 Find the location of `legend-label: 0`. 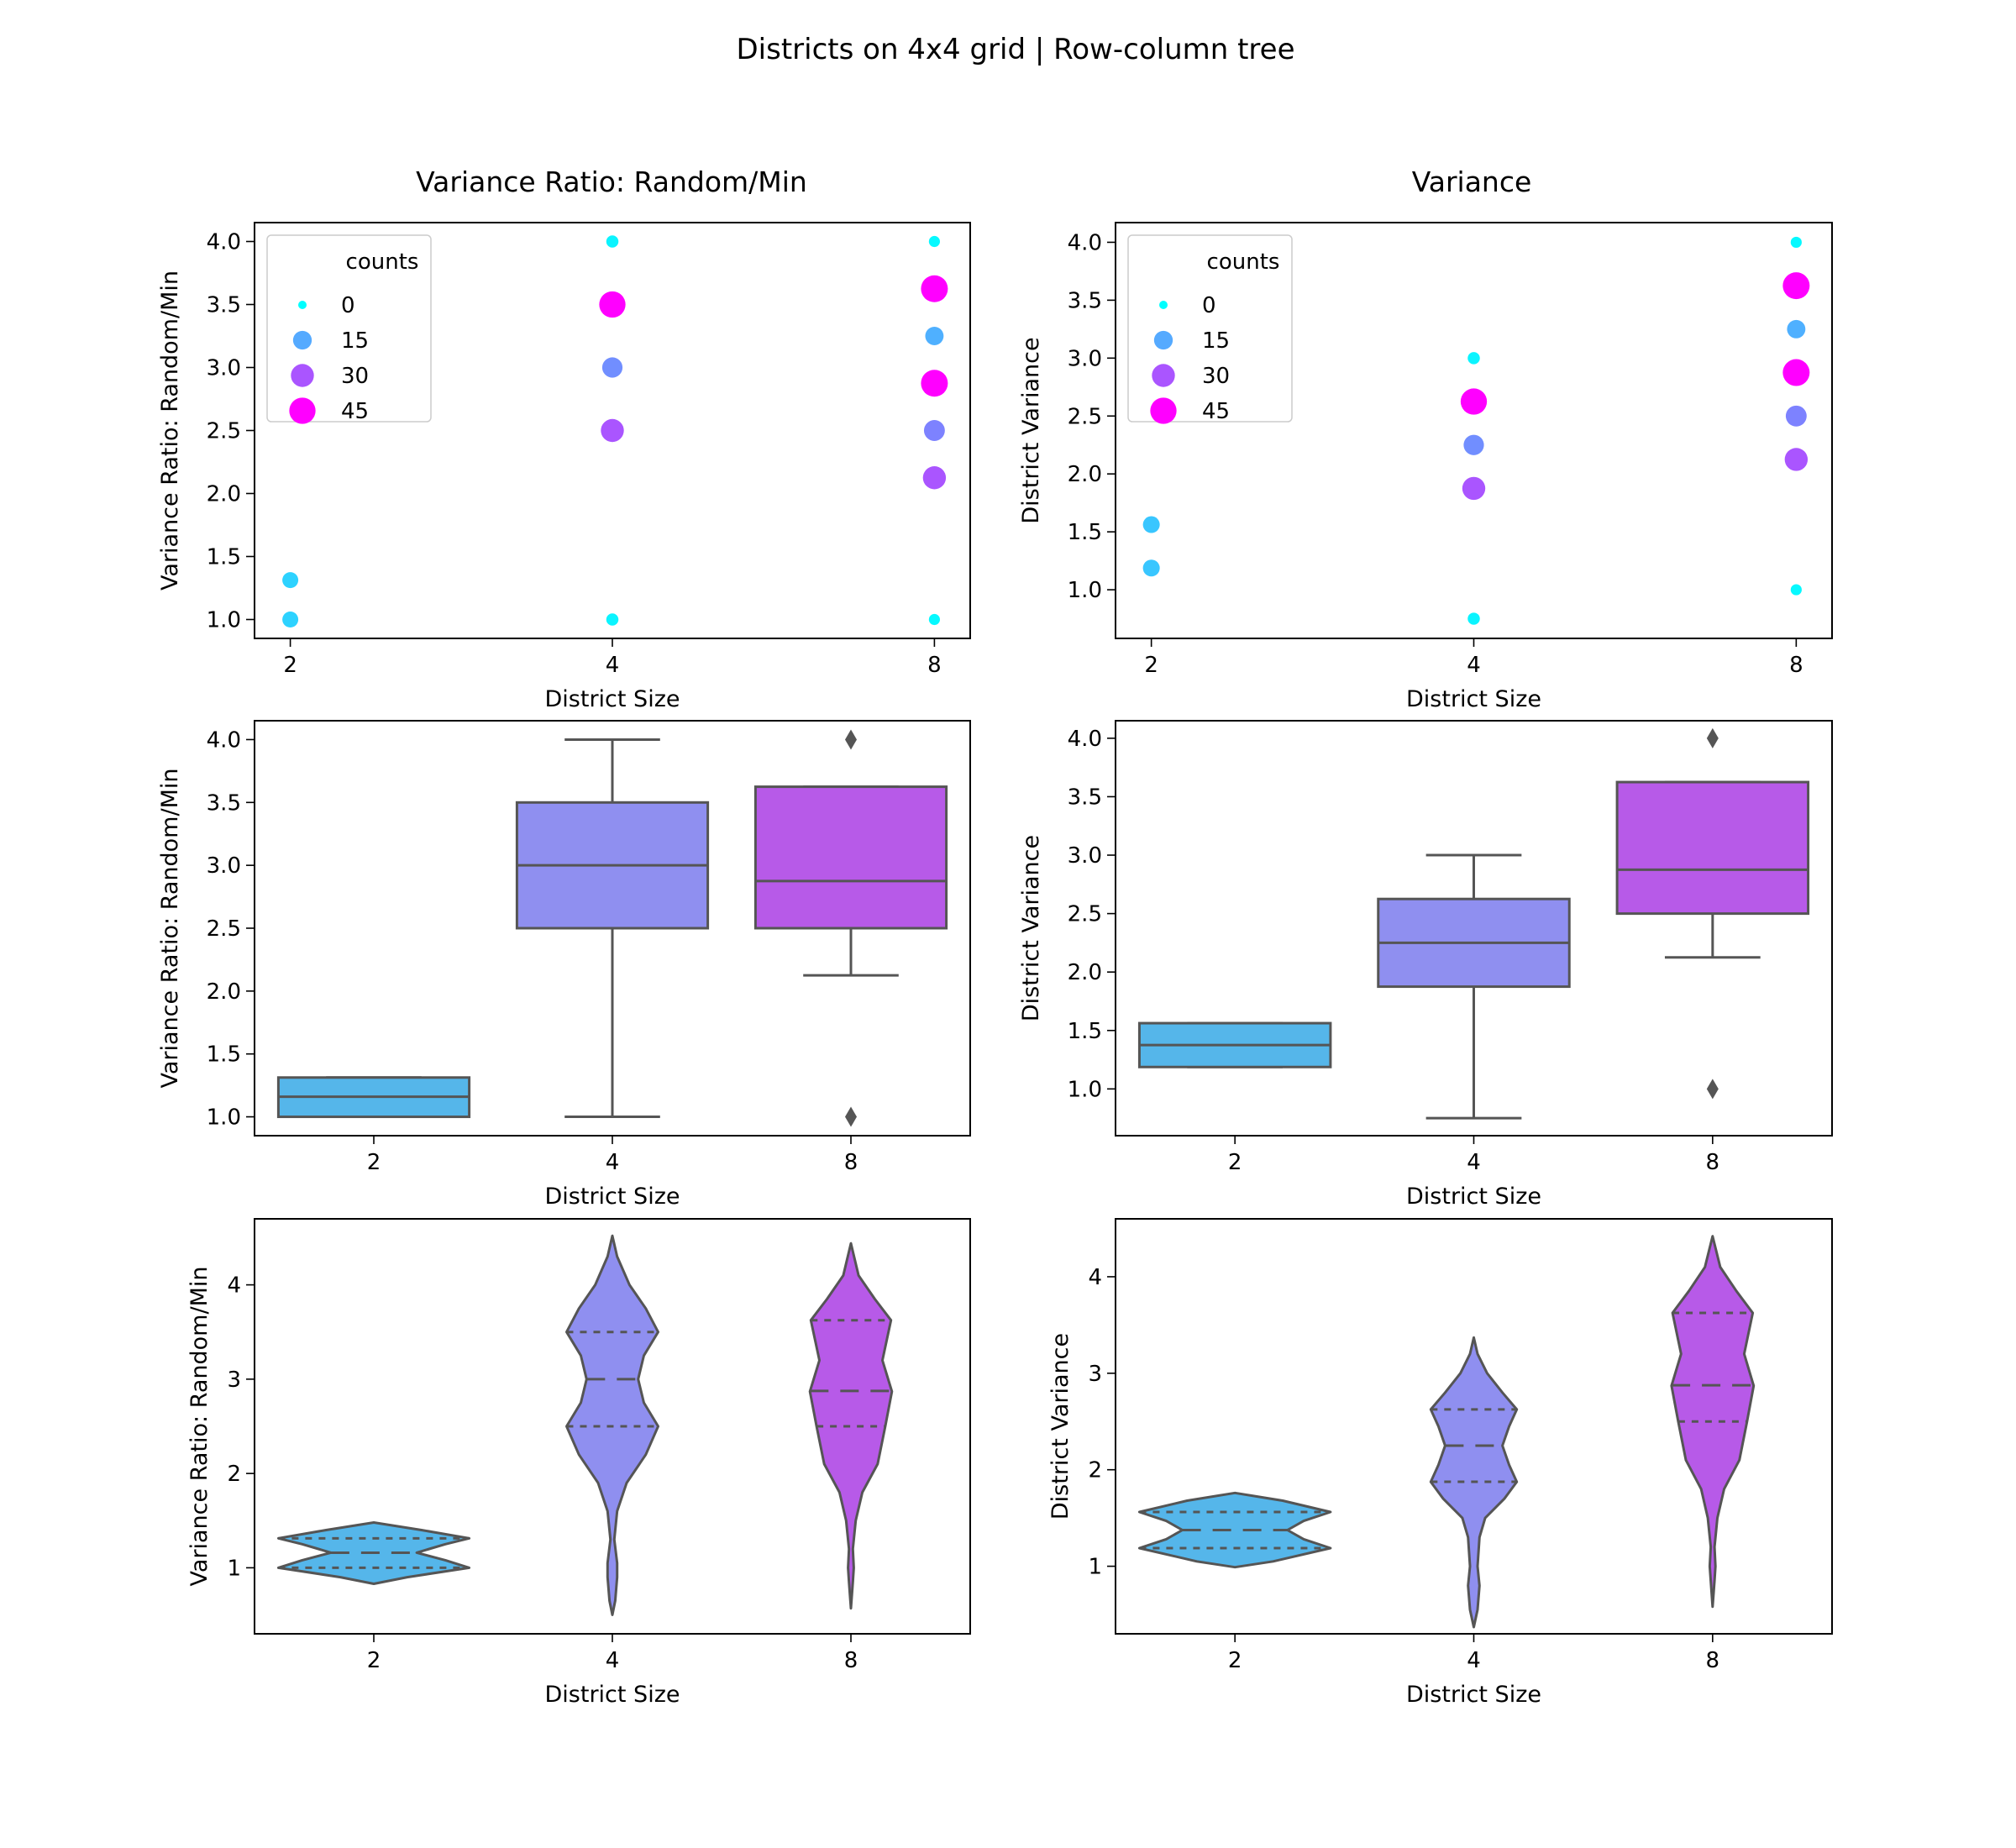

legend-label: 0 is located at coordinates (1209, 305).